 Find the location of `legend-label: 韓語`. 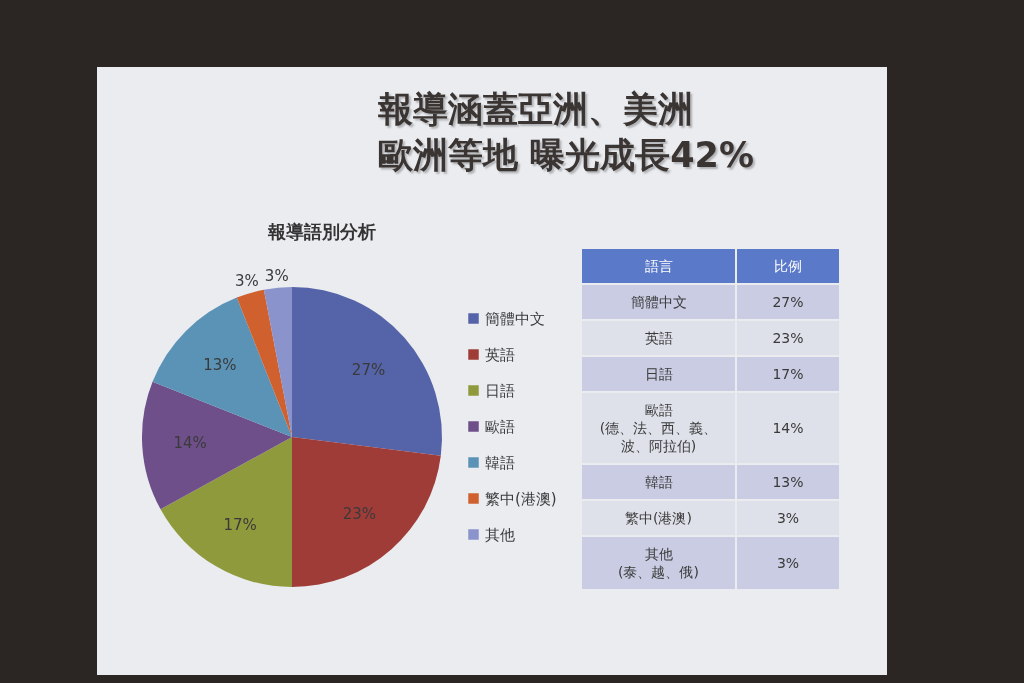

legend-label: 韓語 is located at coordinates (500, 462).